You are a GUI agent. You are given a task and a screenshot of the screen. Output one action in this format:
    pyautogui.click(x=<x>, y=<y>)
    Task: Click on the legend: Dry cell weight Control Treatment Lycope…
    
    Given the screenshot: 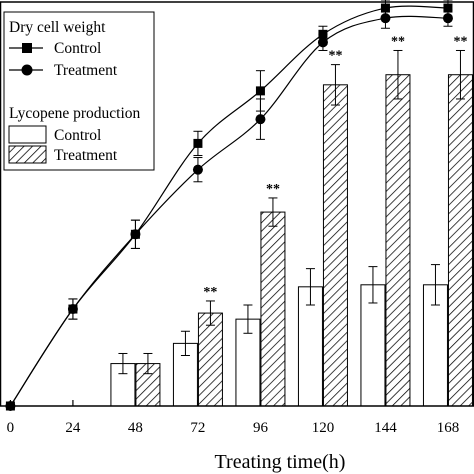 What is the action you would take?
    pyautogui.click(x=79, y=91)
    